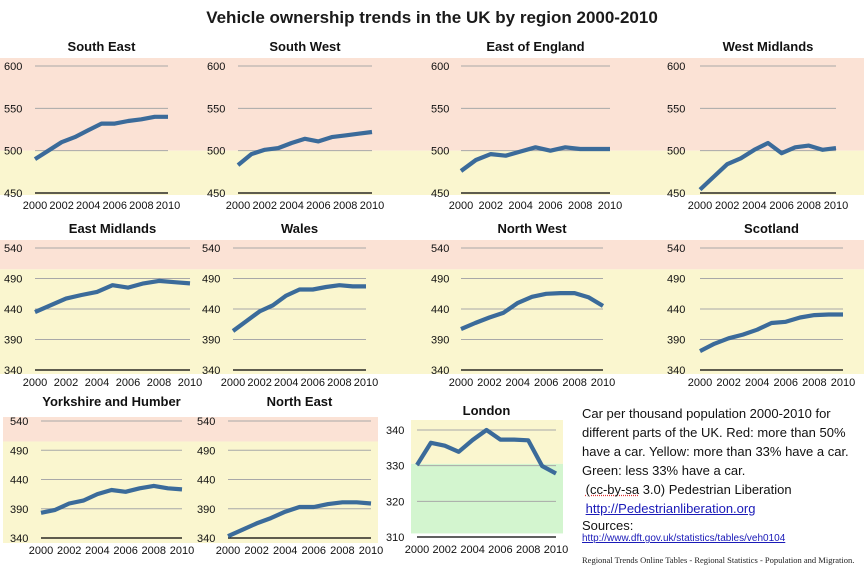 The height and width of the screenshot is (570, 864). What do you see at coordinates (715, 489) in the screenshot?
I see `license-text: 3.0) Pedestrian Liberation` at bounding box center [715, 489].